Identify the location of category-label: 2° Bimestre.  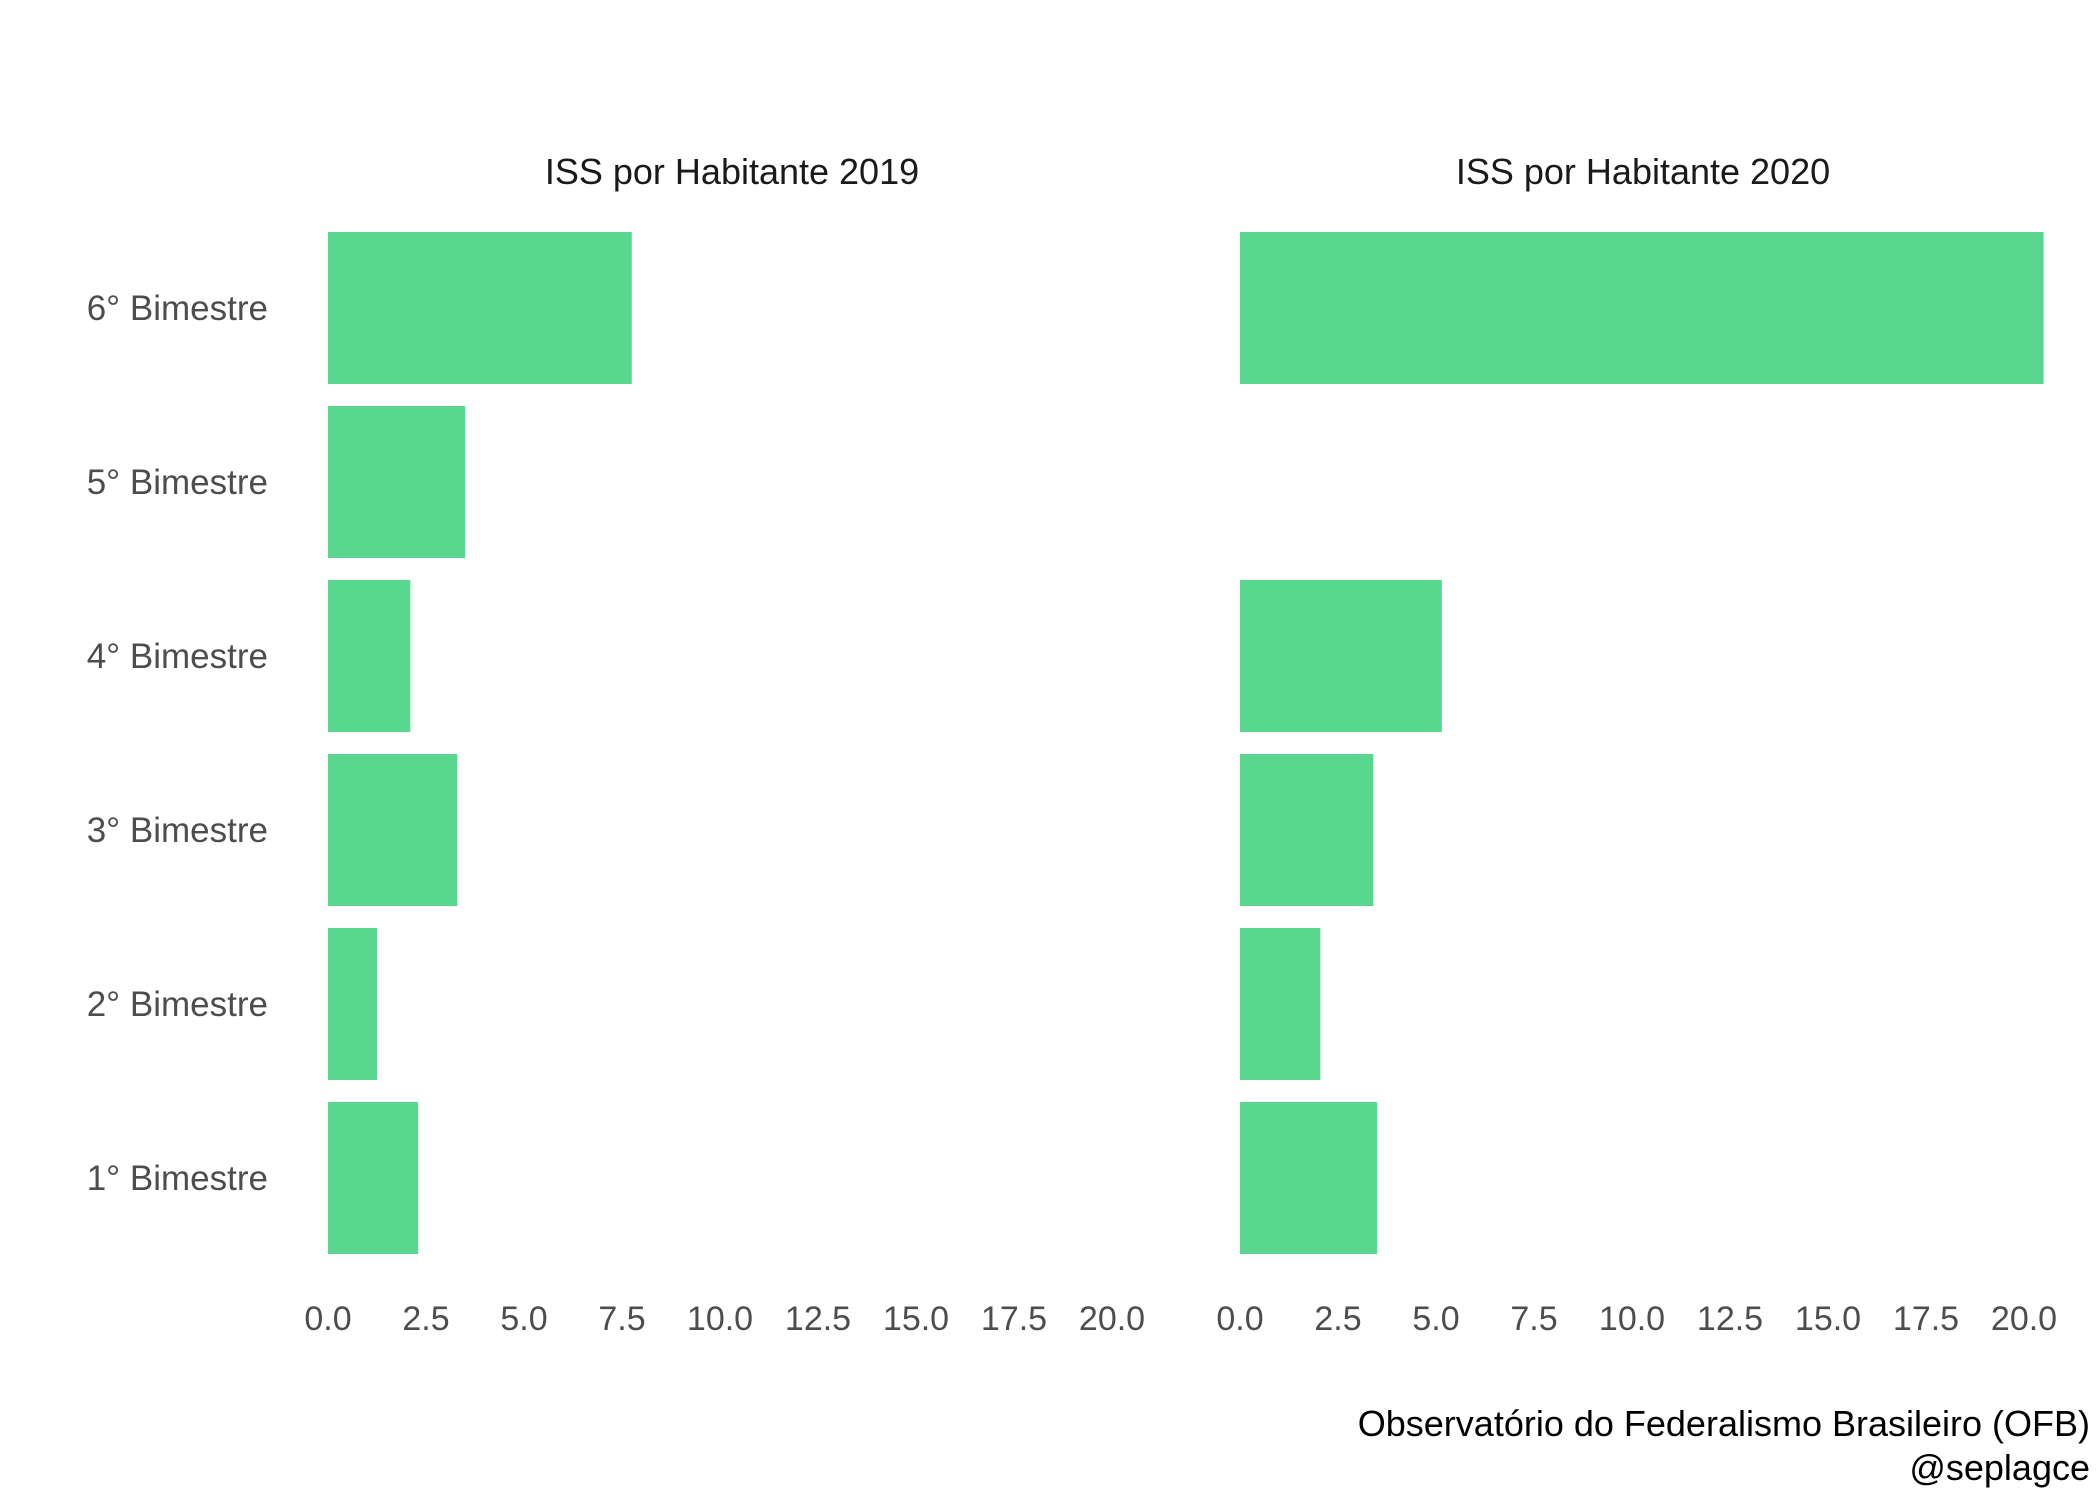
(177, 1004).